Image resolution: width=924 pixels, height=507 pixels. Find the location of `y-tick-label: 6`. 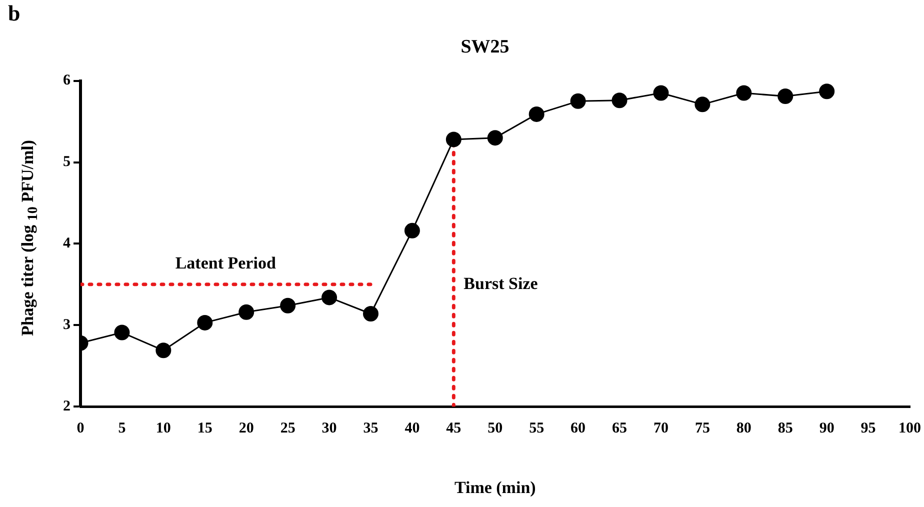

y-tick-label: 6 is located at coordinates (67, 80).